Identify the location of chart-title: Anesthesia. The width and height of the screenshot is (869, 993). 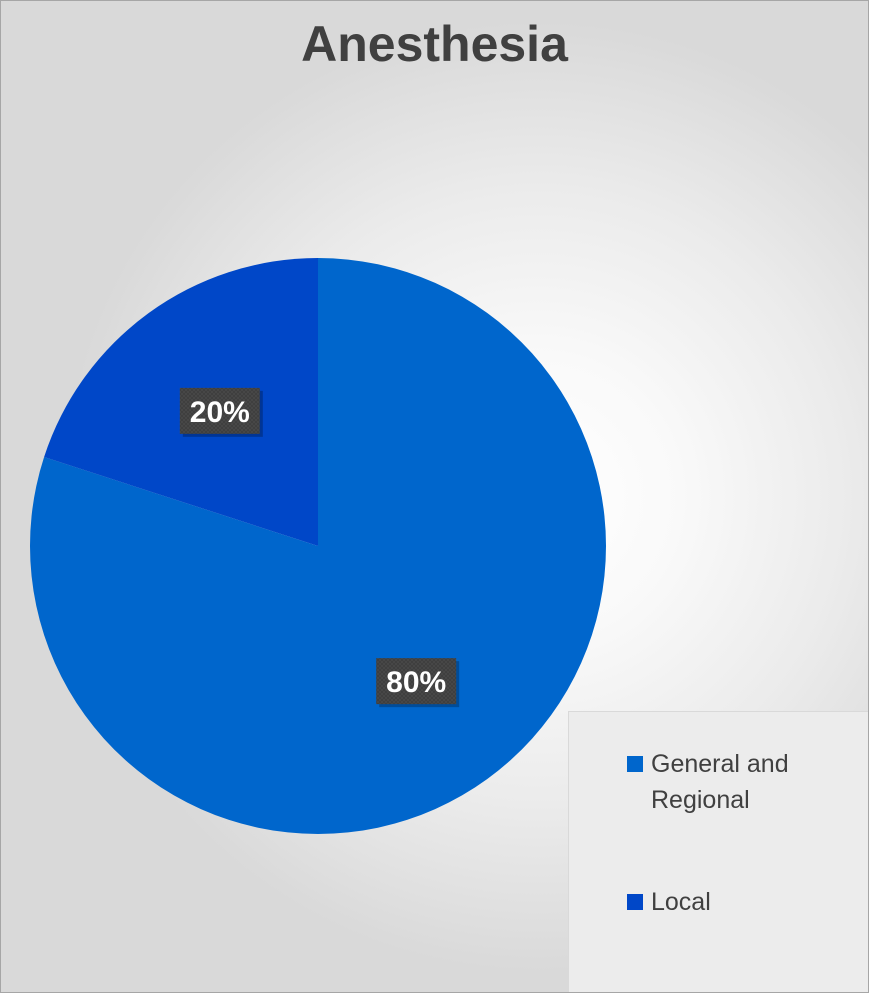
(434, 44).